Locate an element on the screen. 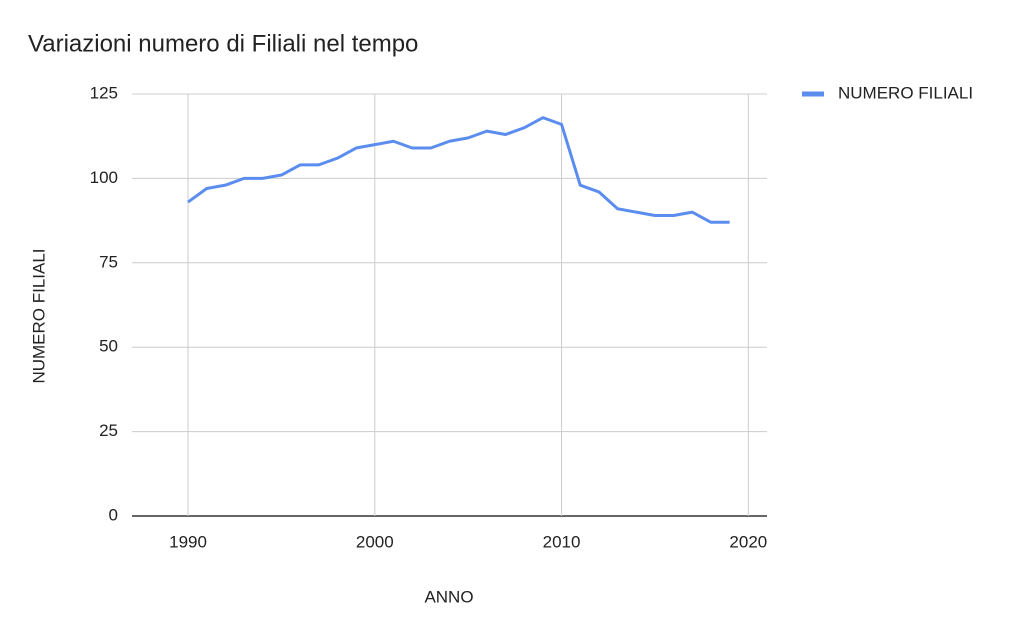 The width and height of the screenshot is (1035, 631). y-tick-label: 25 is located at coordinates (108, 430).